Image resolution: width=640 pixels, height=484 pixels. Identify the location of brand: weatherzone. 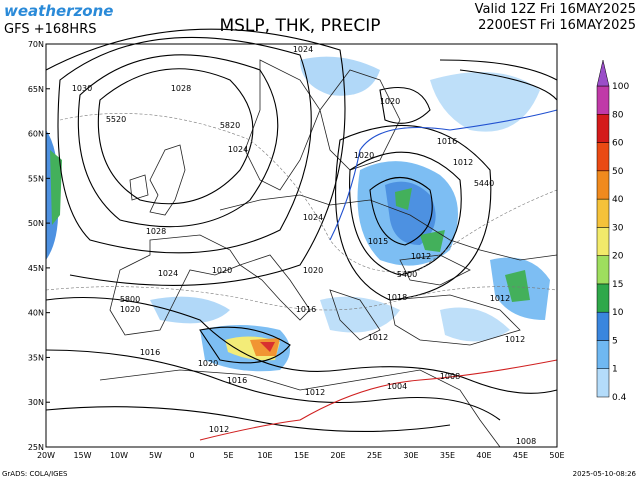
(58, 11).